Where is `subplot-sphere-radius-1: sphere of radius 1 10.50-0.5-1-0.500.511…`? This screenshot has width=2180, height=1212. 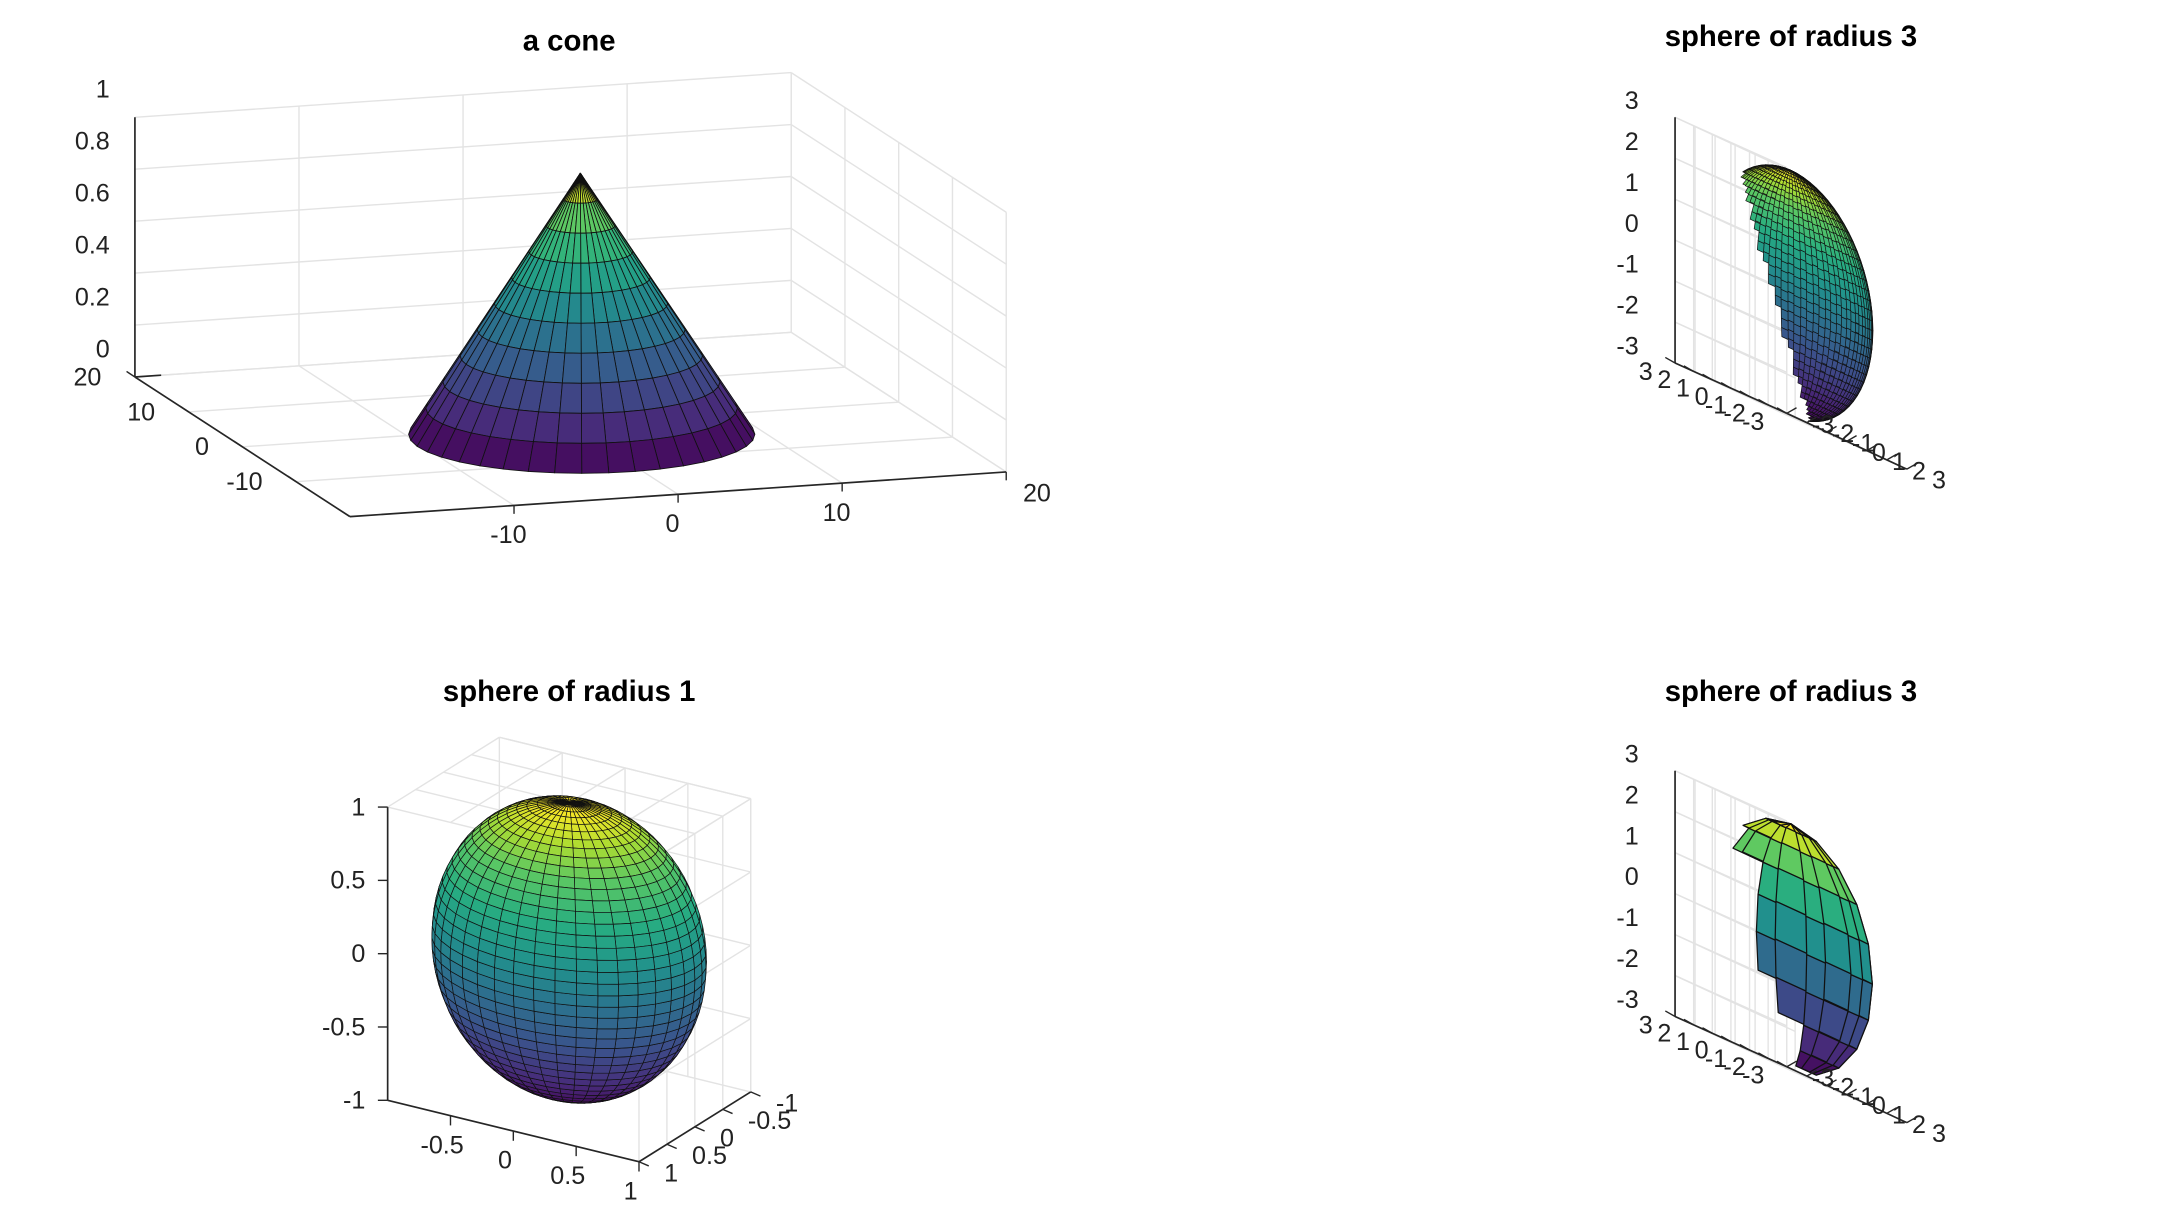
subplot-sphere-radius-1: sphere of radius 1 10.50-0.5-1-0.500.511… is located at coordinates (560, 940).